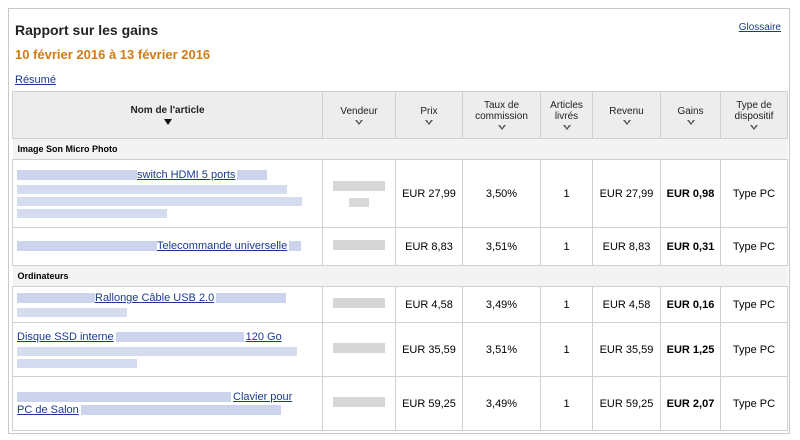 Image resolution: width=800 pixels, height=440 pixels. I want to click on glossary-link: Glossaire, so click(759, 27).